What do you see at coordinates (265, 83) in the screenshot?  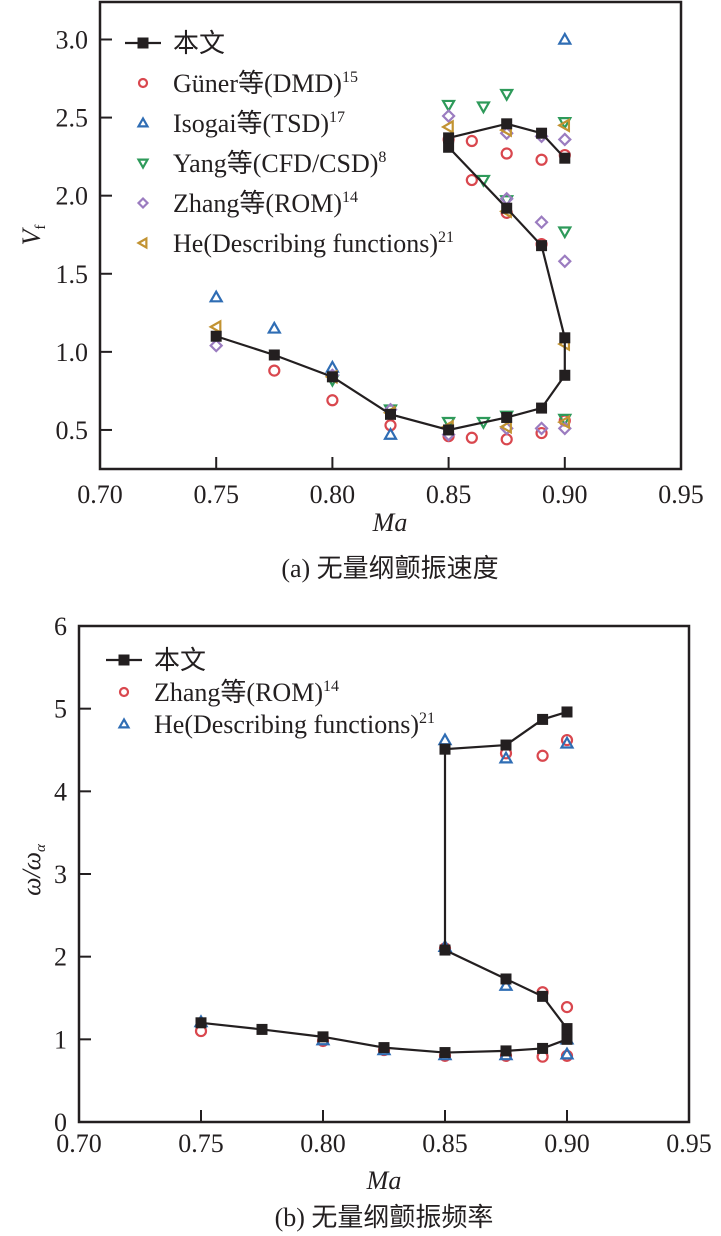 I see `legend-label-guner: Güner等(DMD)15` at bounding box center [265, 83].